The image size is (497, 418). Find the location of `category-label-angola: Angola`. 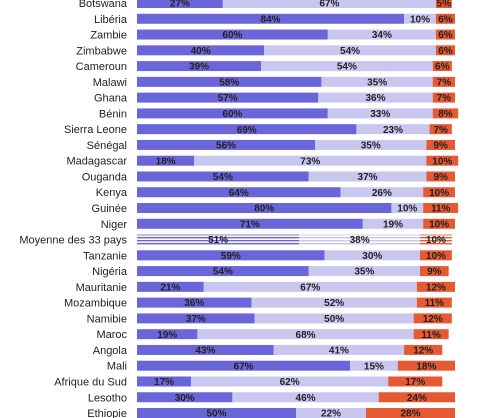

category-label-angola: Angola is located at coordinates (110, 351).